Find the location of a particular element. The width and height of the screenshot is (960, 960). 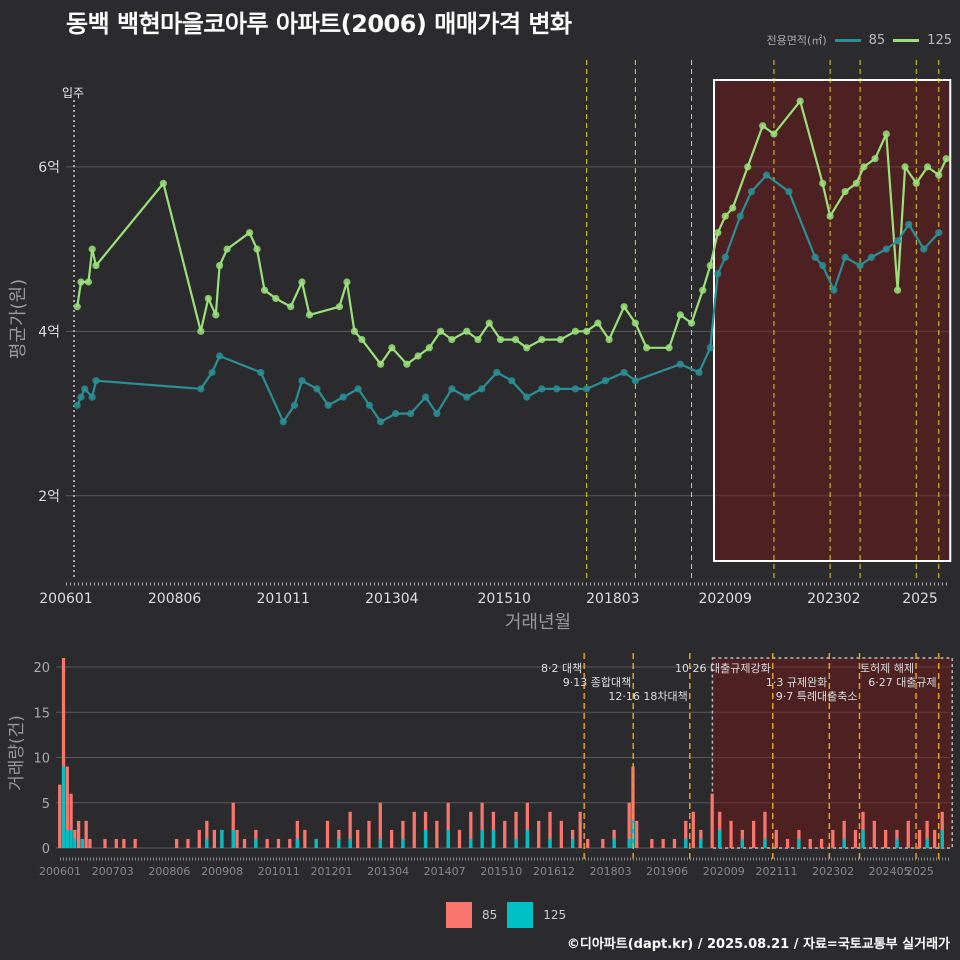

highlight-box is located at coordinates (832, 320).